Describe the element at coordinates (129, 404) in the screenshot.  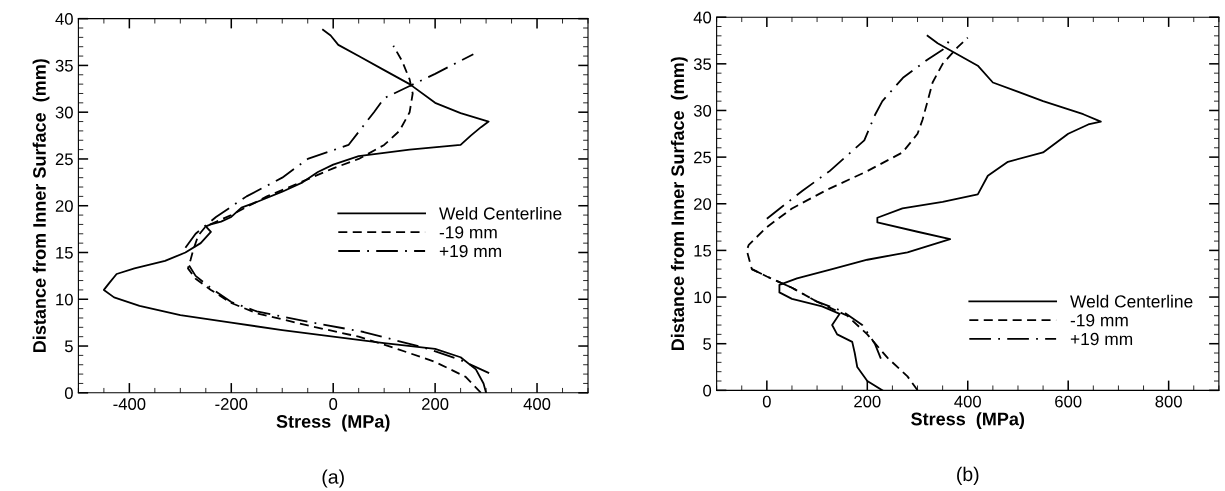
I see `x-tick-label: -400` at that location.